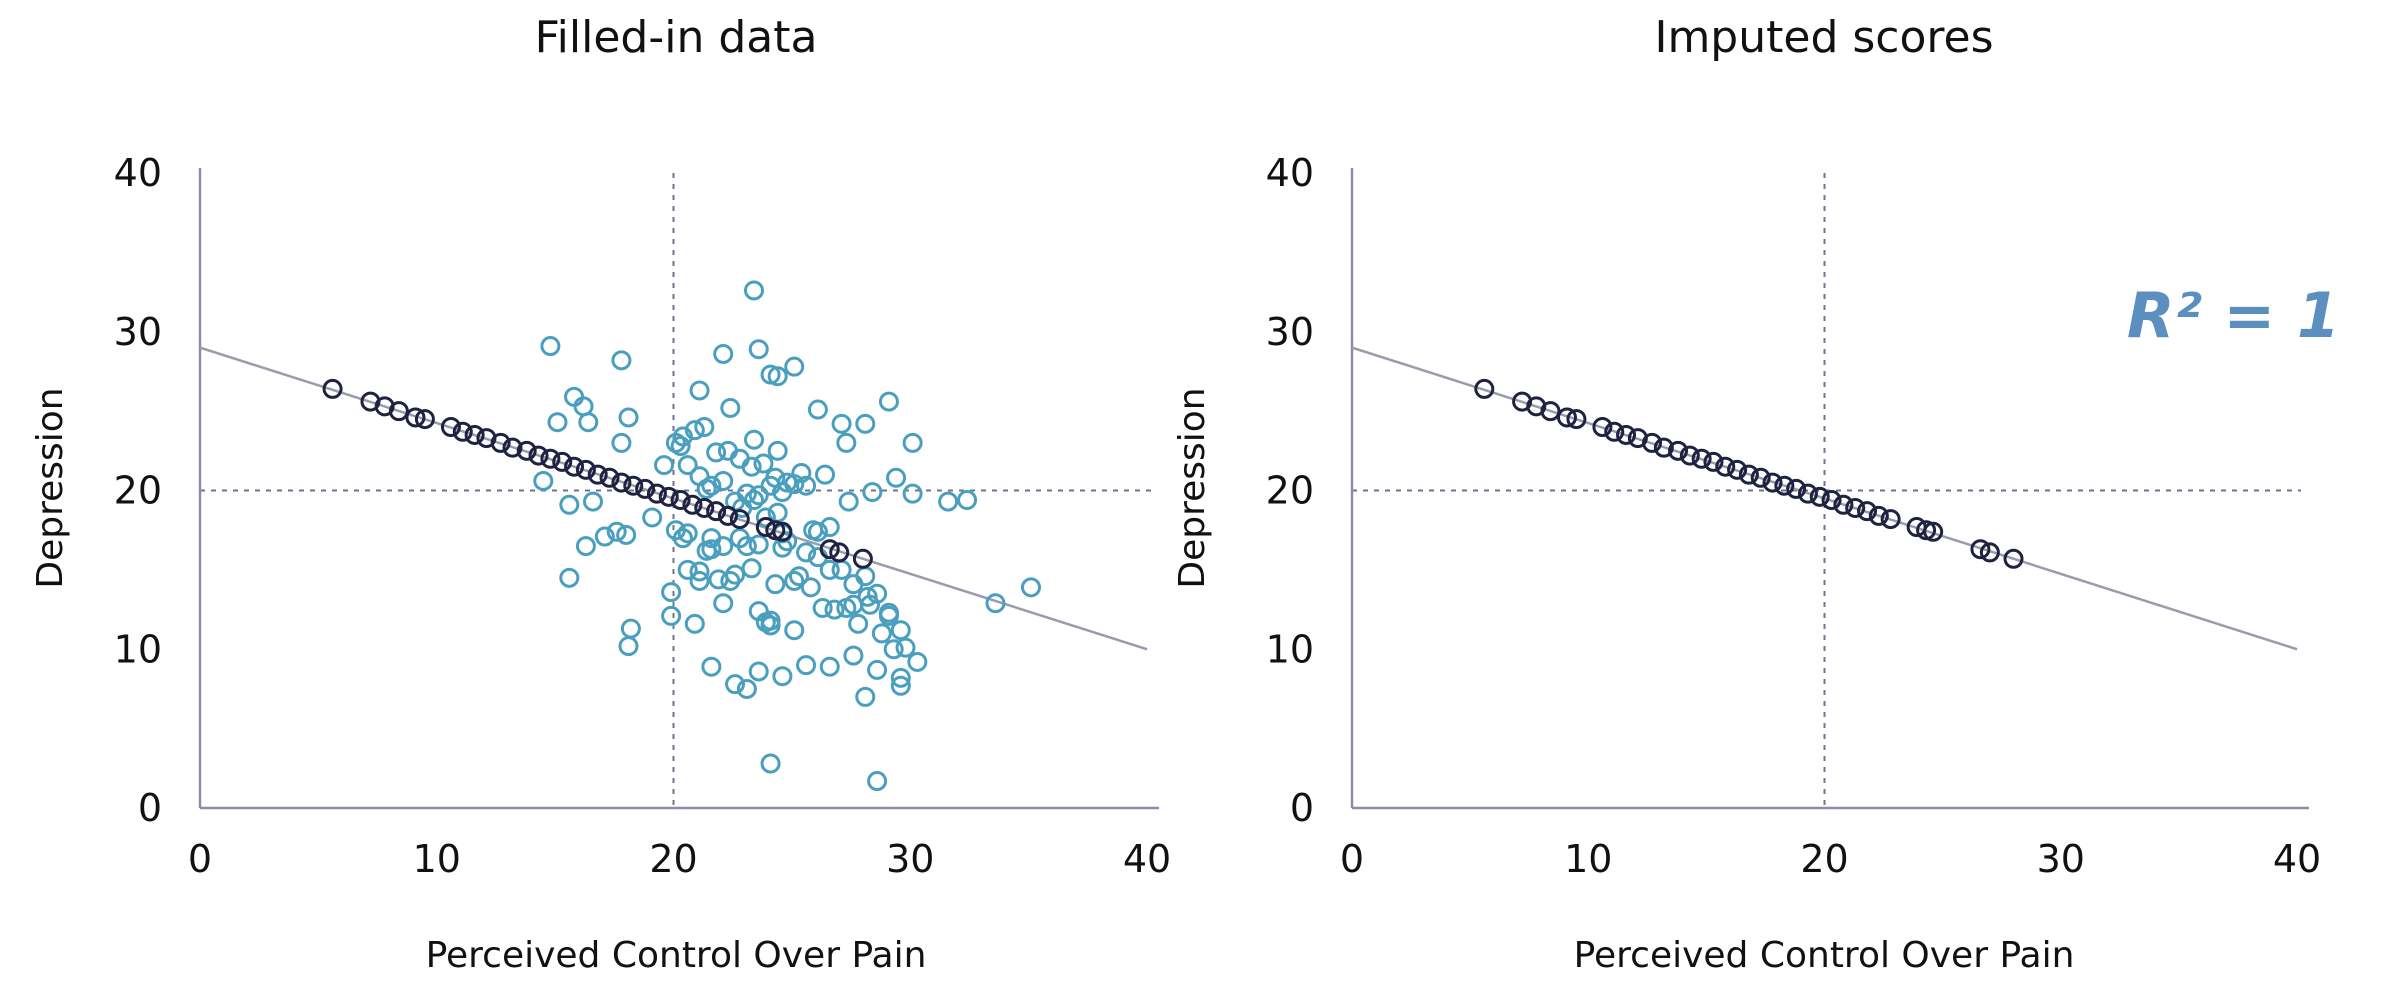 The width and height of the screenshot is (2406, 992). Describe the element at coordinates (138, 173) in the screenshot. I see `y-tick-label: 40` at that location.